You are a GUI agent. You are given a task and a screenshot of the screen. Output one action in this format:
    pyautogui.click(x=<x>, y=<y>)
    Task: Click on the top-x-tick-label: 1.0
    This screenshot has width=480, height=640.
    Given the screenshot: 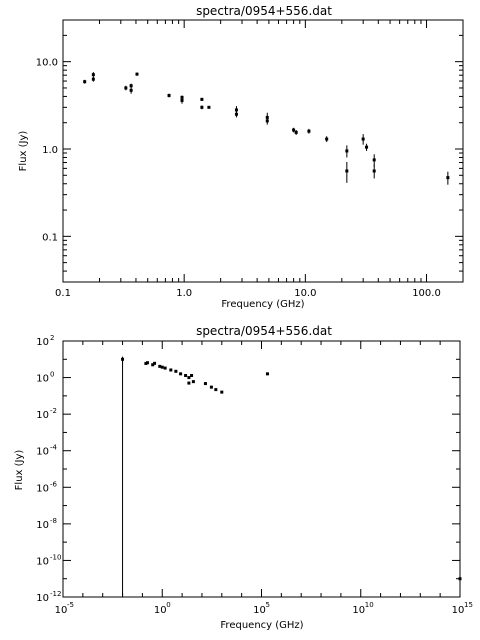 What is the action you would take?
    pyautogui.click(x=184, y=293)
    